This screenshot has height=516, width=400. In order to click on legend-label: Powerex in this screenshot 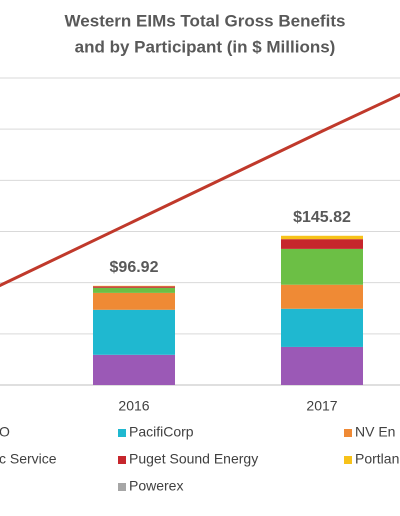, I will do `click(156, 486)`.